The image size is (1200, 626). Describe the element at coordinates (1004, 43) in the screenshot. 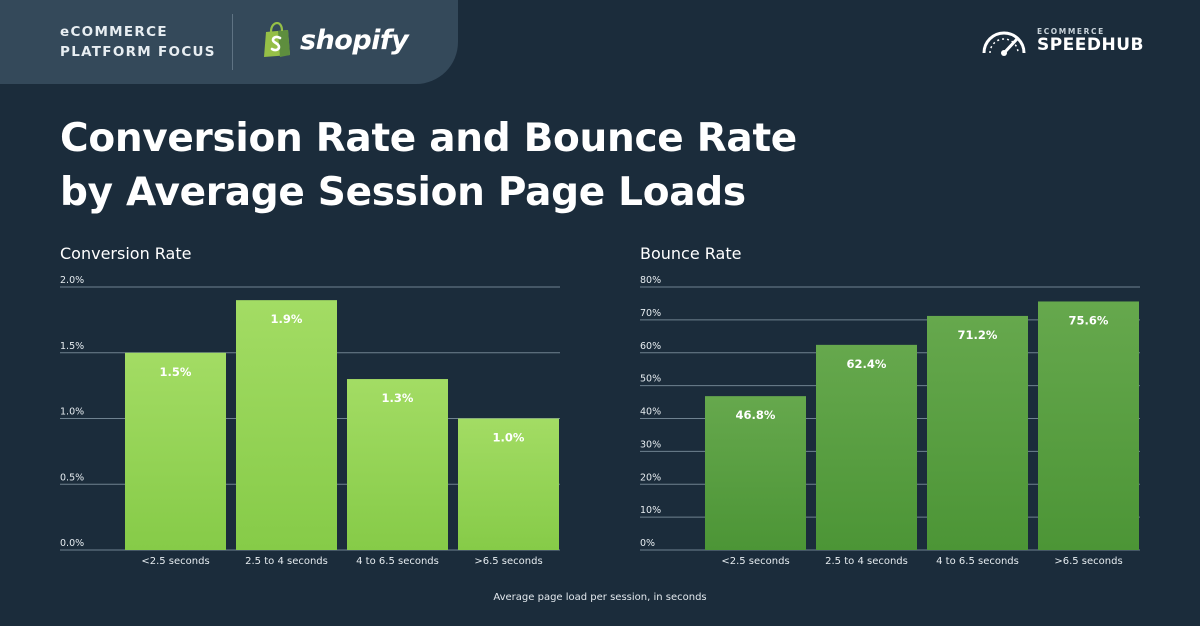

I see `speedometer-icon` at that location.